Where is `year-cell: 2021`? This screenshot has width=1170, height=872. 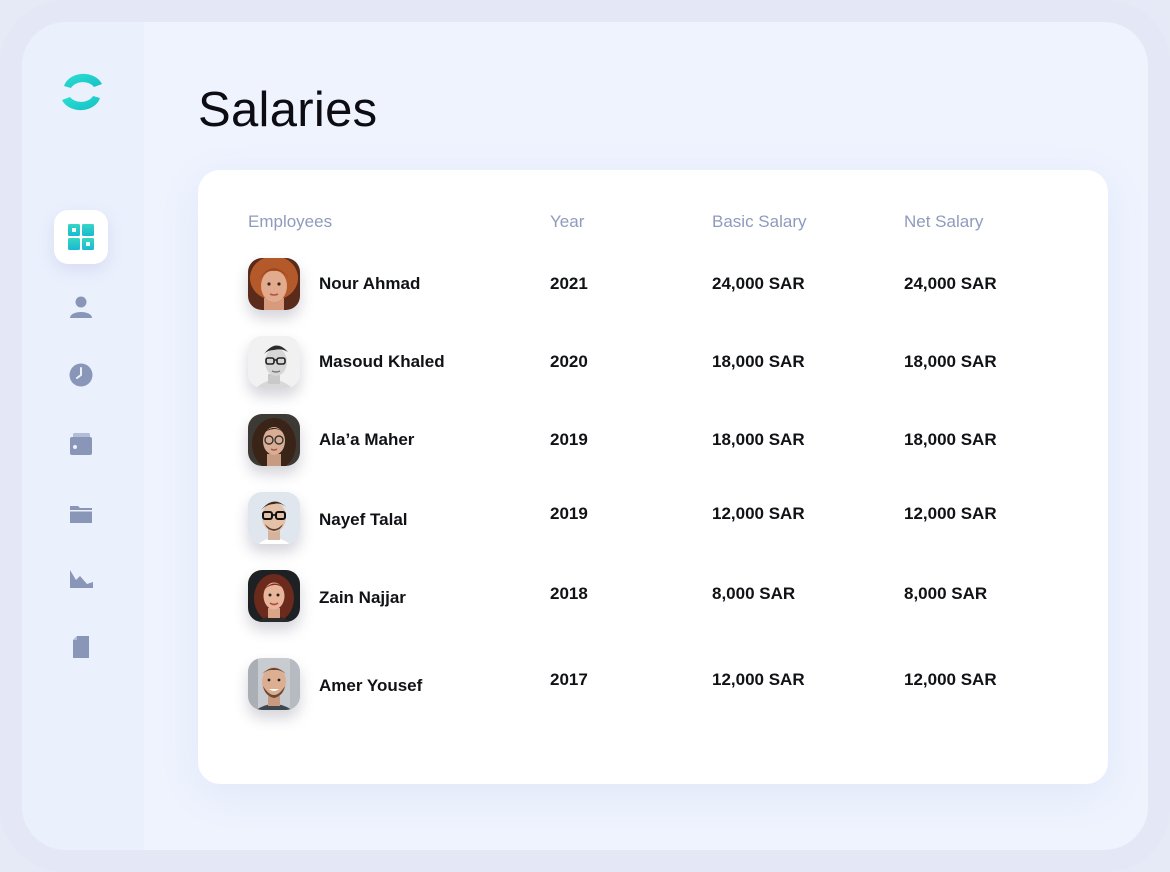 year-cell: 2021 is located at coordinates (569, 283).